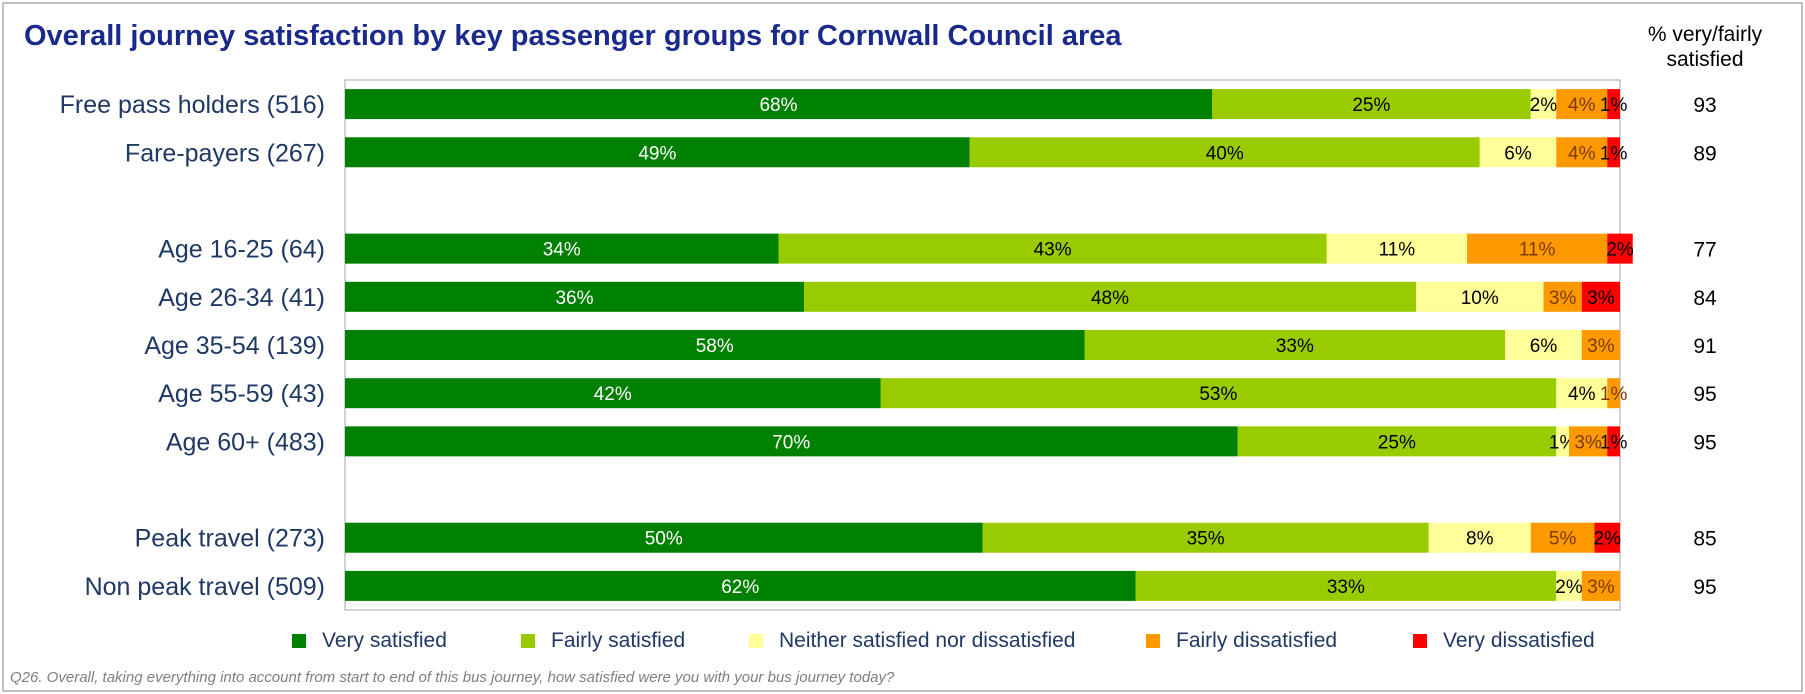 The image size is (1805, 694). I want to click on data-label: 35%, so click(1206, 539).